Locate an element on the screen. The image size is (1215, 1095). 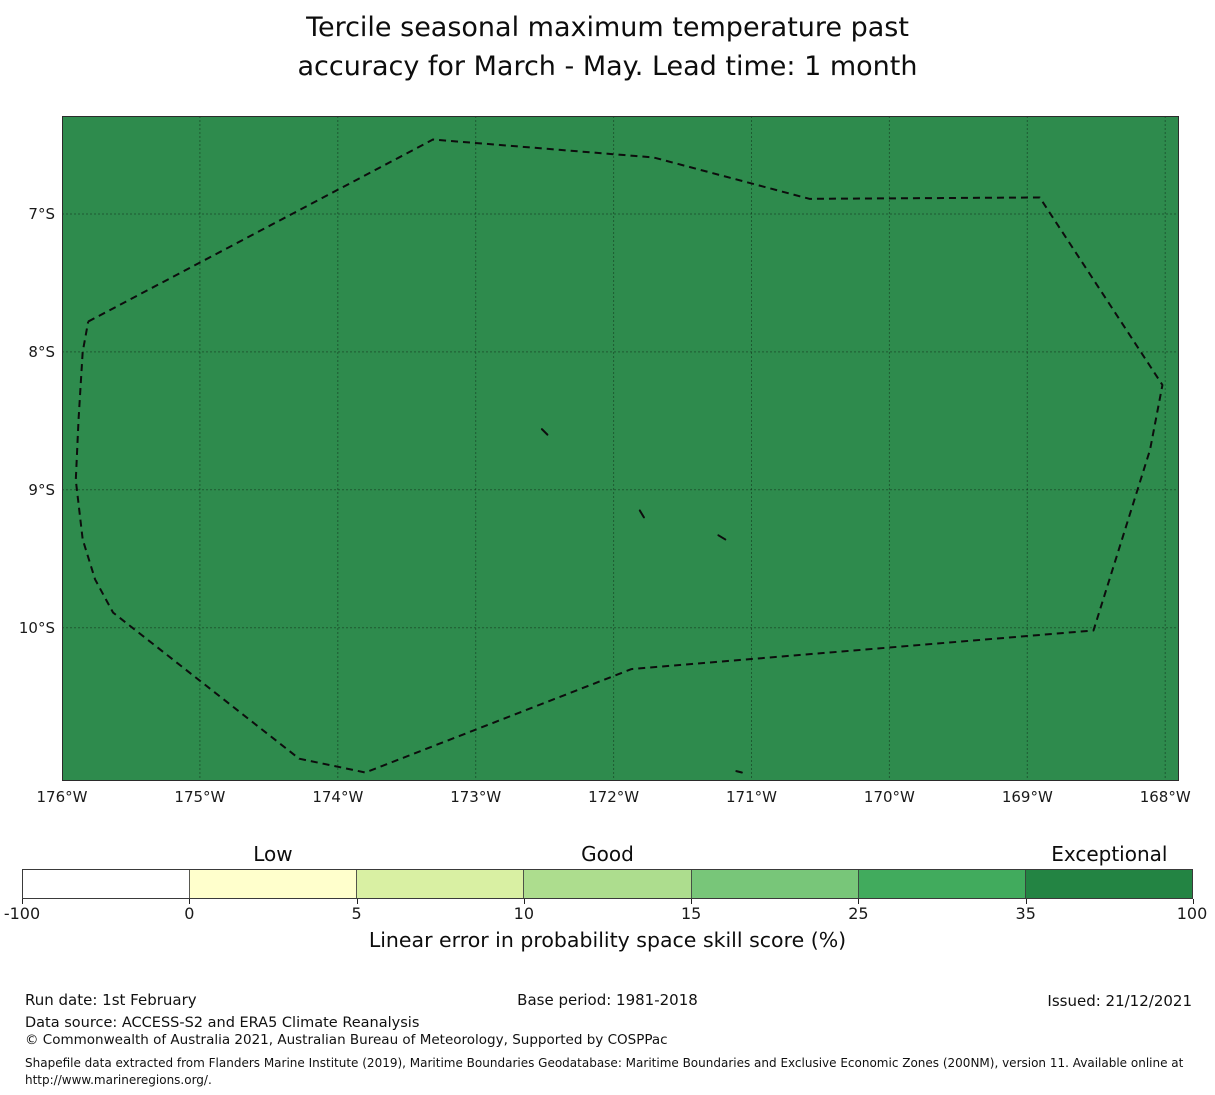
lon-tick-label: 173°W is located at coordinates (476, 797).